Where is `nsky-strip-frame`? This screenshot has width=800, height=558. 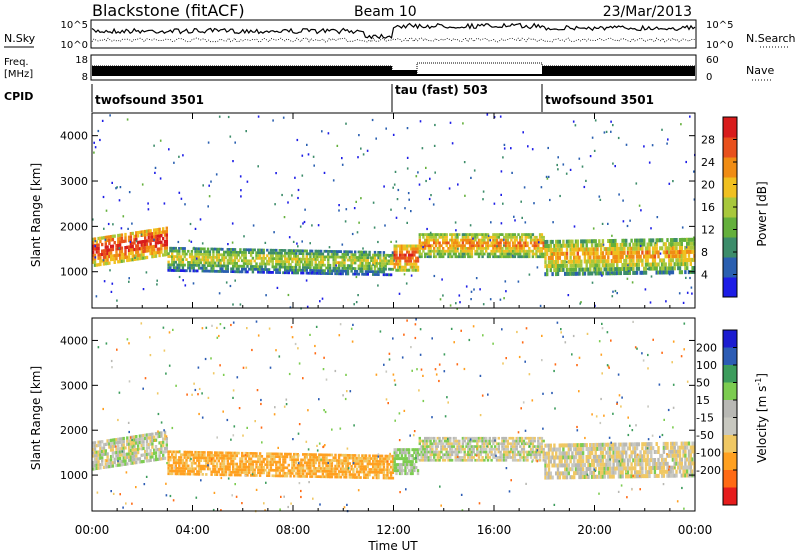 nsky-strip-frame is located at coordinates (393, 34).